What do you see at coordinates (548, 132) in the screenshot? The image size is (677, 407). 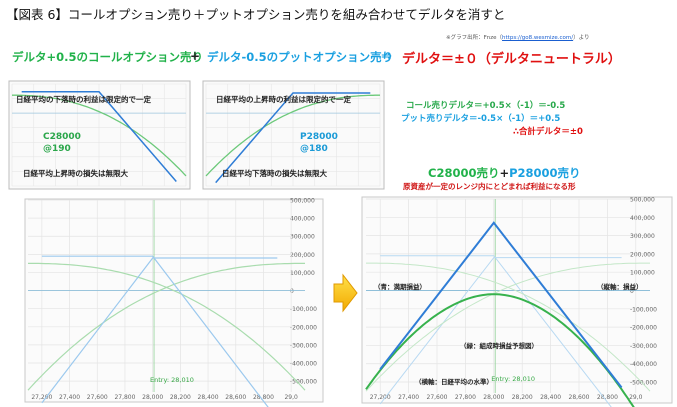 I see `total-delta-equation: ∴合計デルタ＝±0` at bounding box center [548, 132].